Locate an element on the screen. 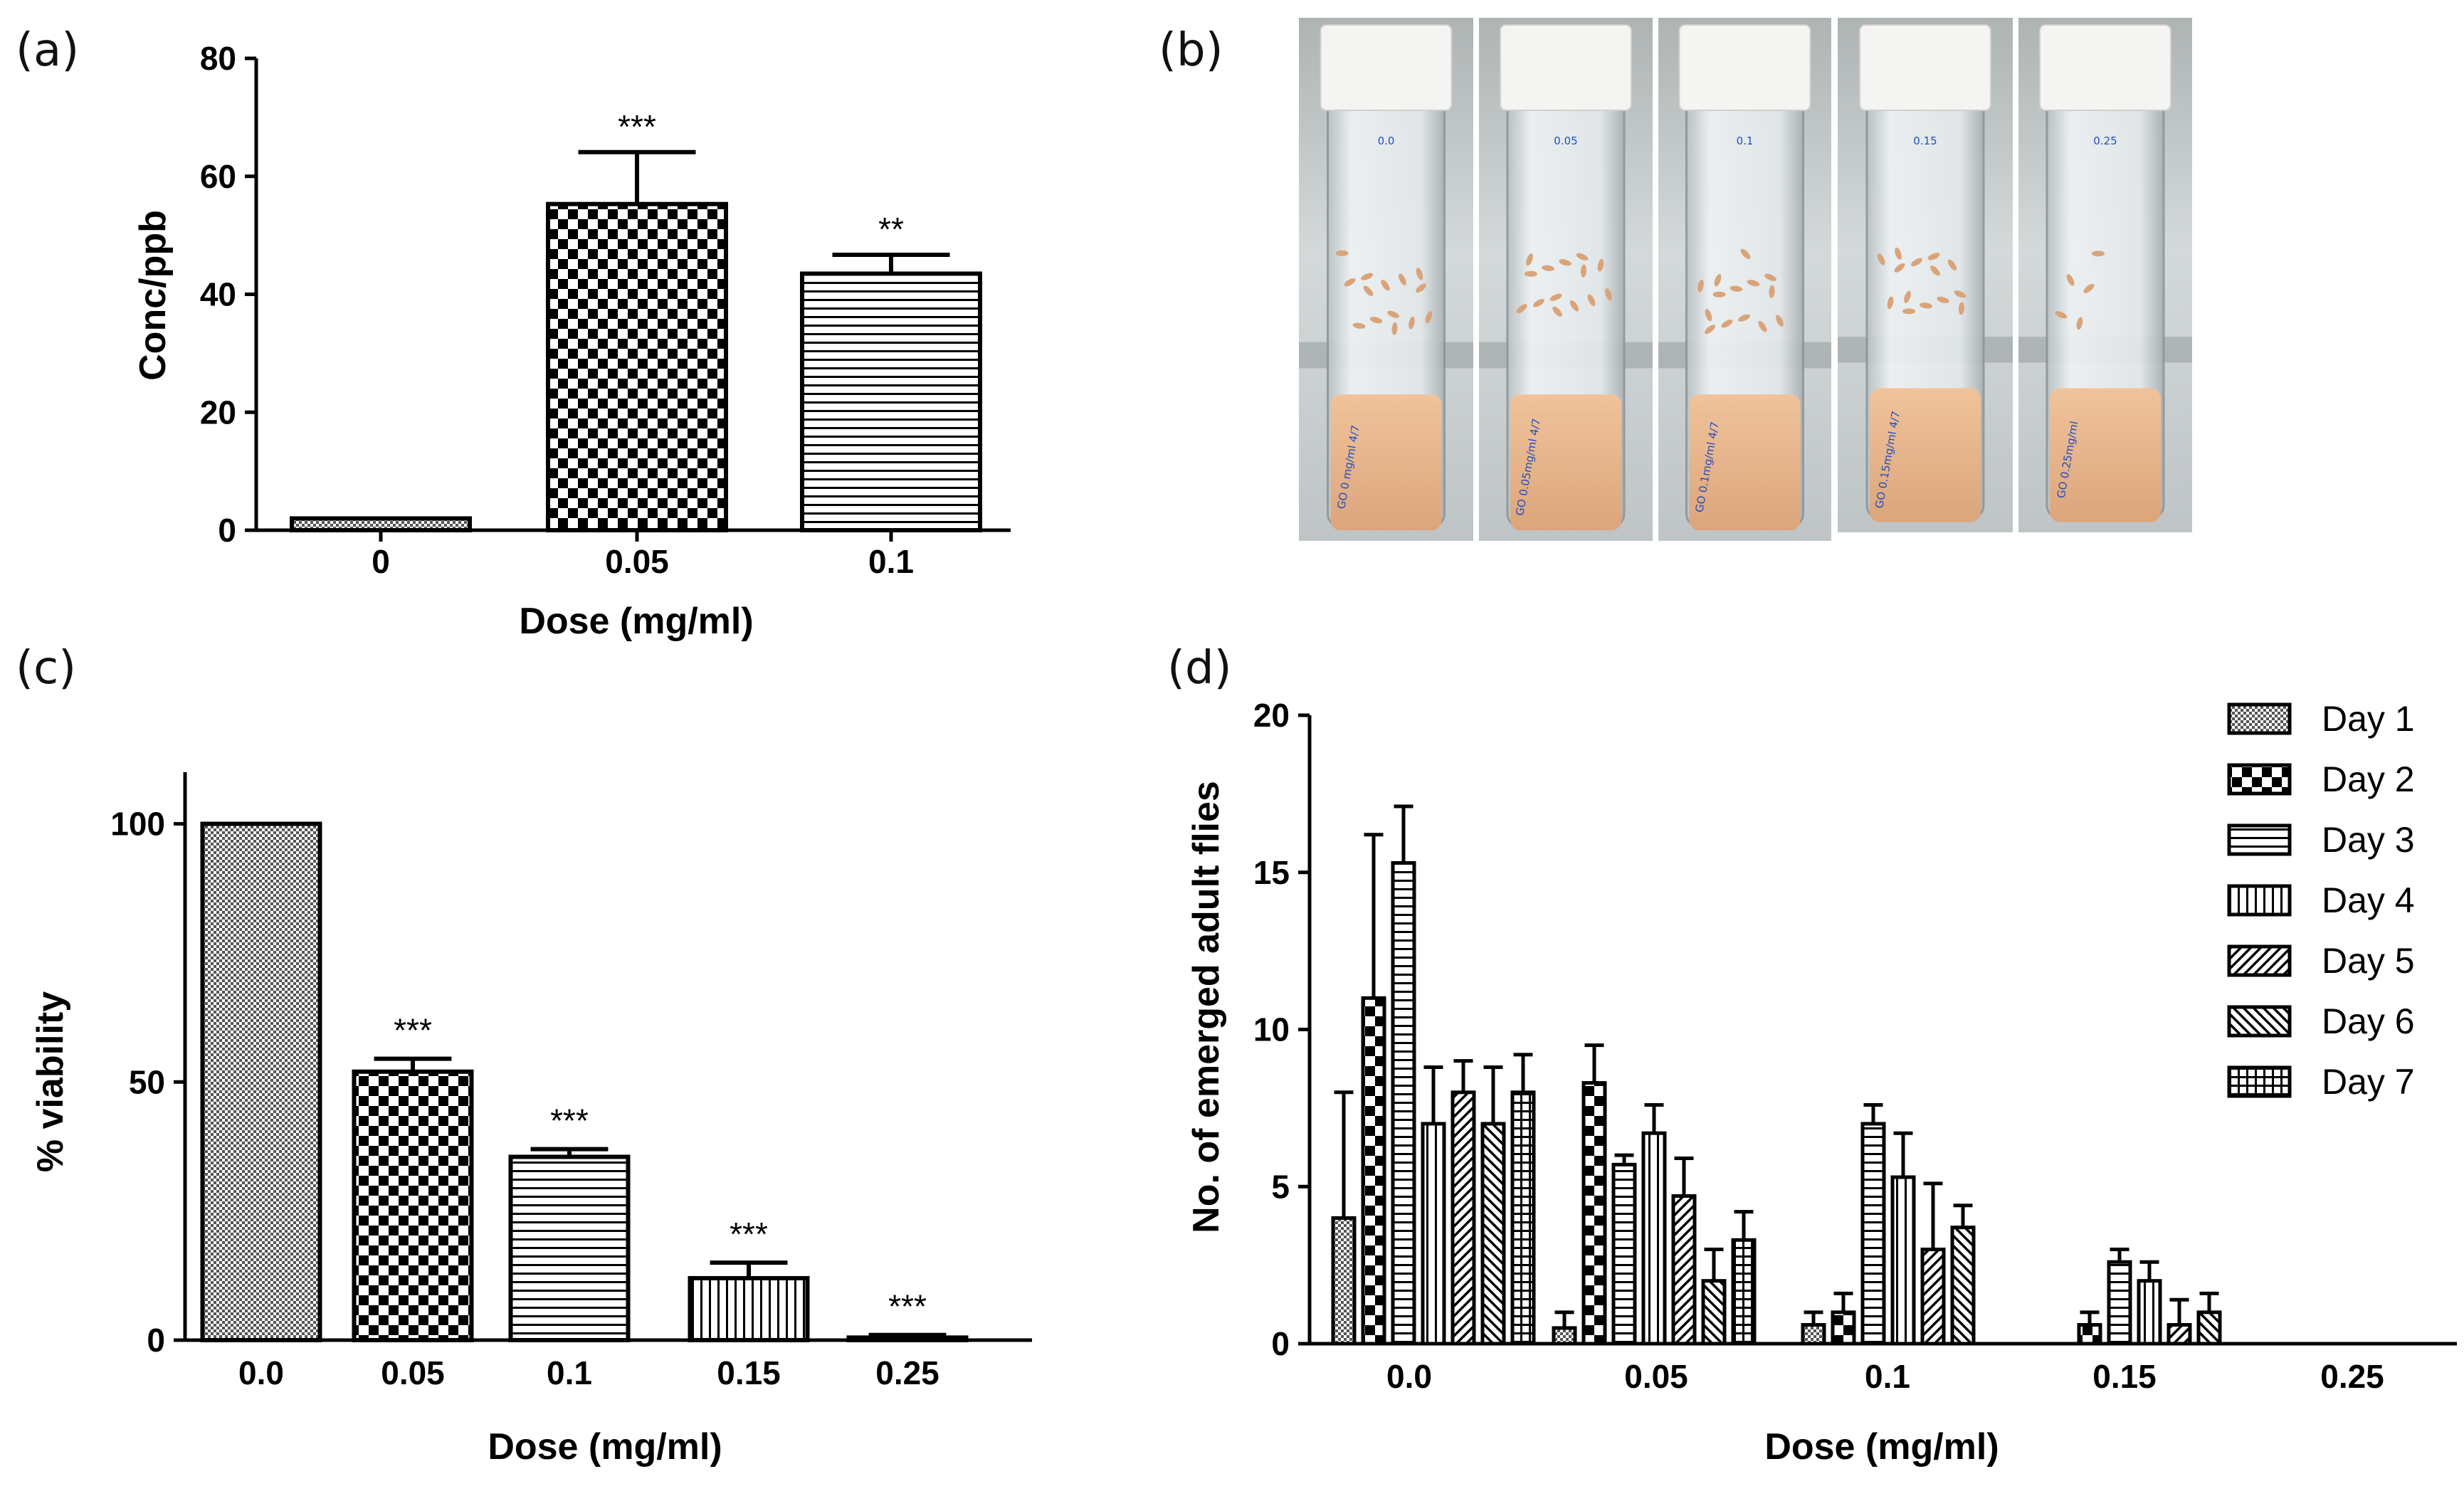 The image size is (2464, 1496). chart-d-error-bars is located at coordinates (1776, 1066).